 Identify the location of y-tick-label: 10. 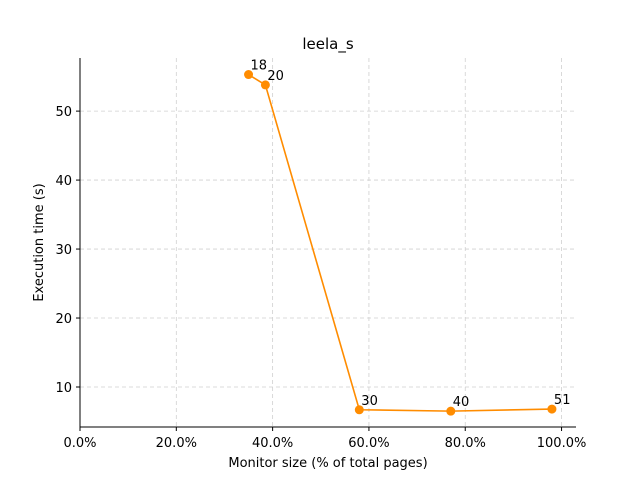
(63, 388).